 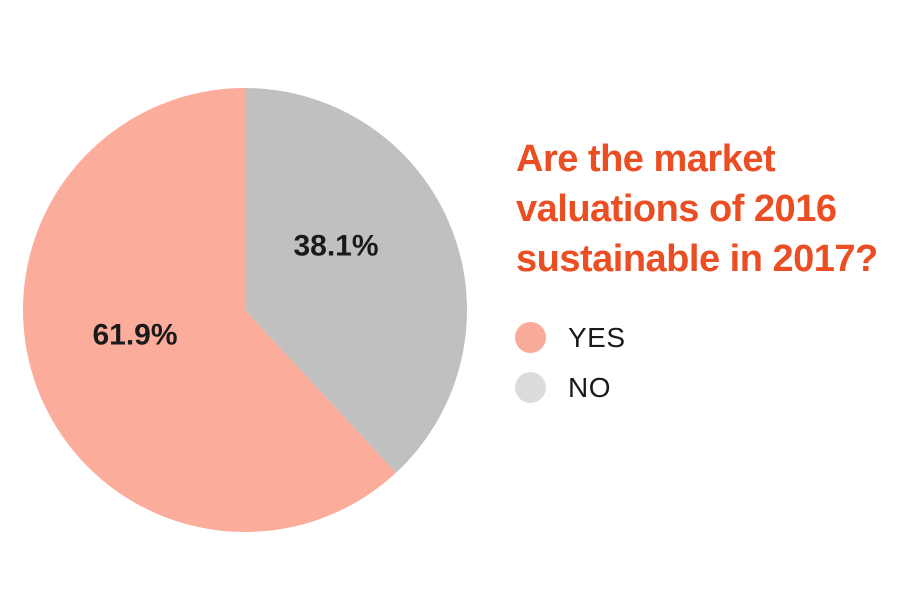 What do you see at coordinates (597, 337) in the screenshot?
I see `legend-label-yes: YES` at bounding box center [597, 337].